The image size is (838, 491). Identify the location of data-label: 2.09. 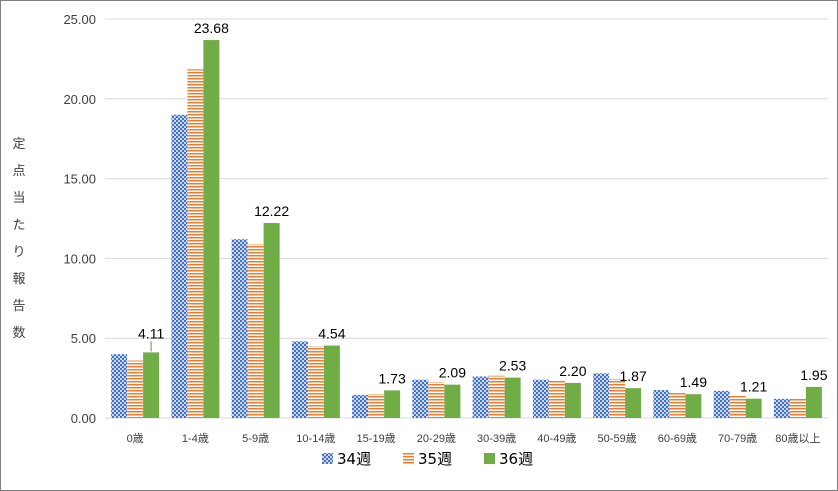
(452, 373).